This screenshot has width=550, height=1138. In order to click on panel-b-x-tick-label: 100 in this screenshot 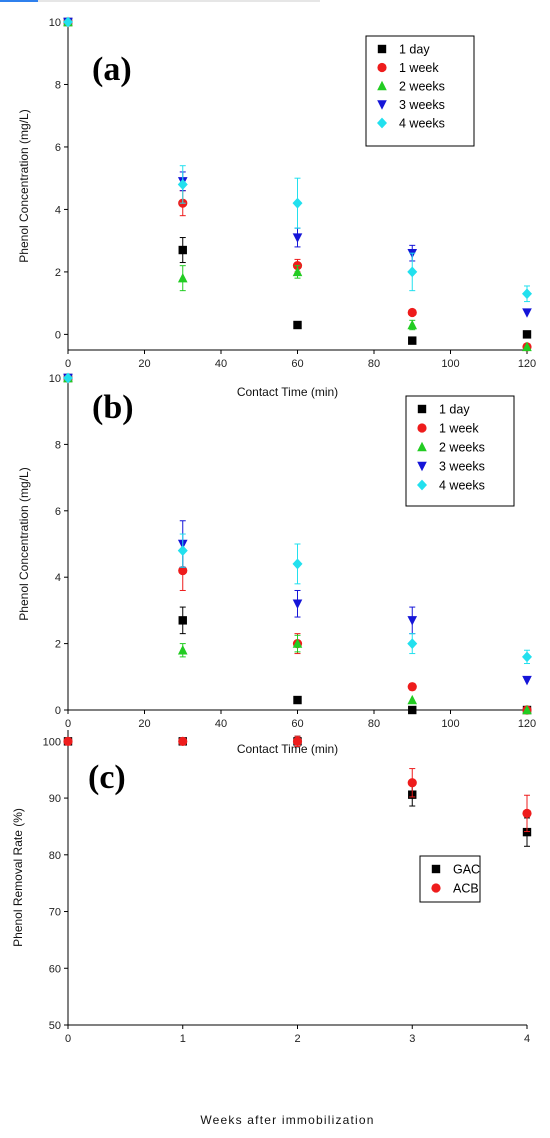, I will do `click(450, 724)`.